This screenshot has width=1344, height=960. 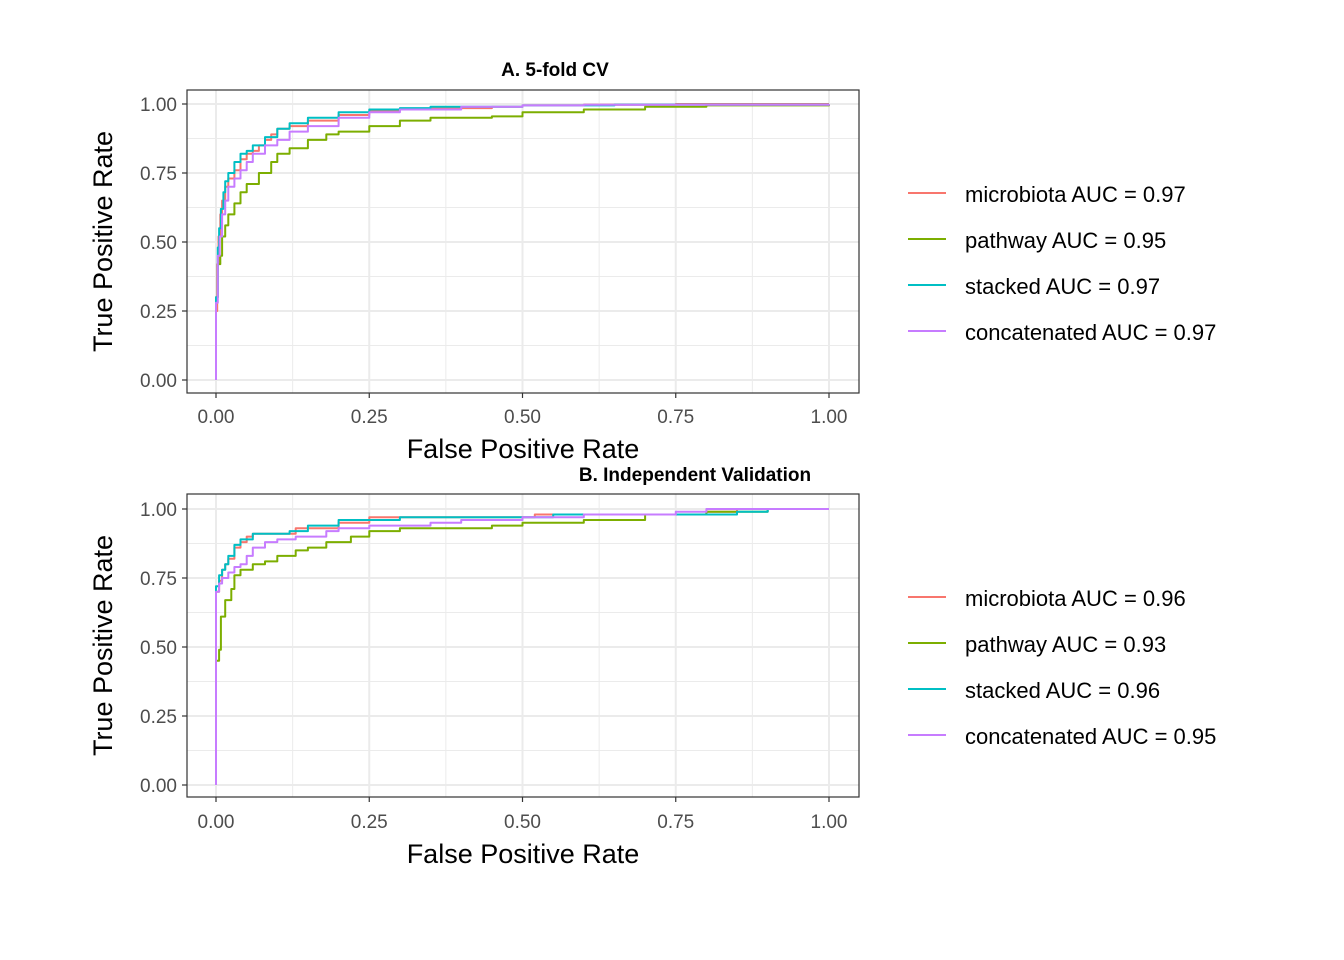 I want to click on series-line-stacked, so click(x=522, y=241).